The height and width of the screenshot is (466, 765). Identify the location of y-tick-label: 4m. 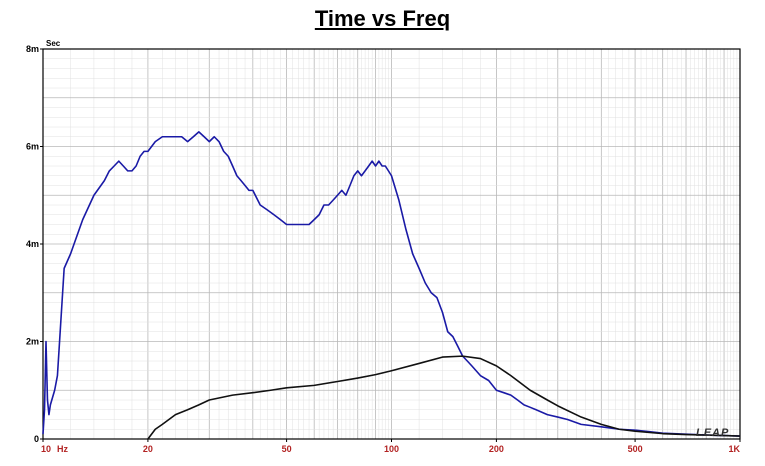
(32, 244).